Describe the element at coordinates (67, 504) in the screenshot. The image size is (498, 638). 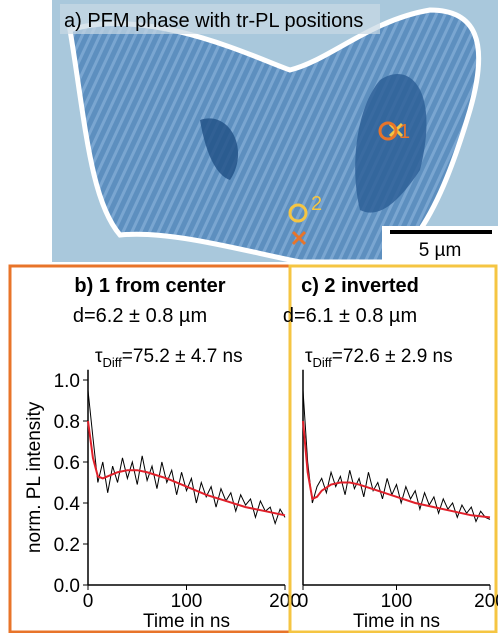
I see `y-tick-label: 0.4` at that location.